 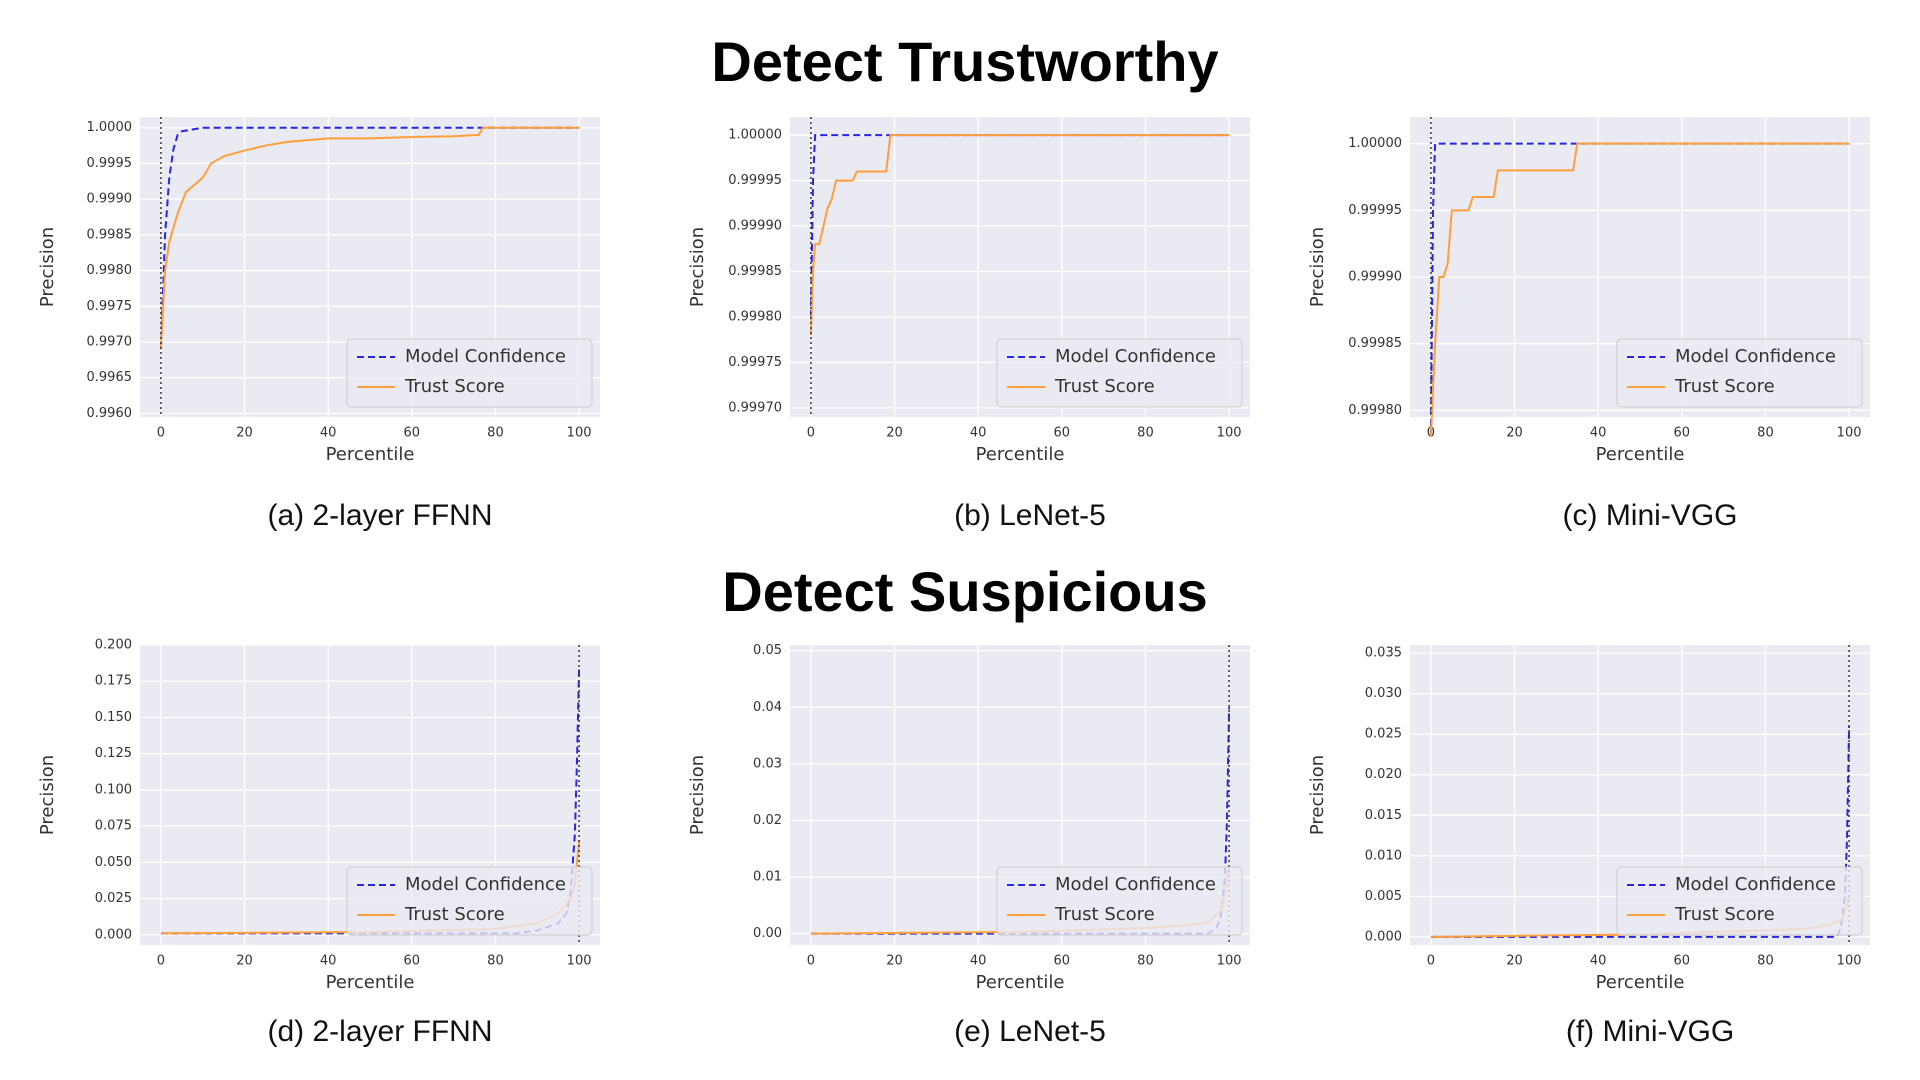 I want to click on y-tick-label: 0.005, so click(x=1383, y=896).